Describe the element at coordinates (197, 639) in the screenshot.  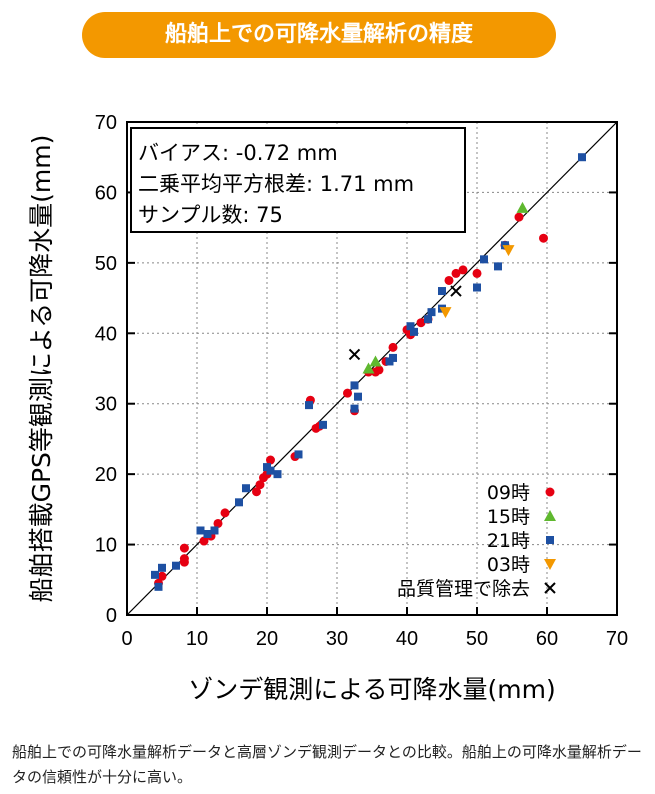
I see `x-tick-label: 10` at that location.